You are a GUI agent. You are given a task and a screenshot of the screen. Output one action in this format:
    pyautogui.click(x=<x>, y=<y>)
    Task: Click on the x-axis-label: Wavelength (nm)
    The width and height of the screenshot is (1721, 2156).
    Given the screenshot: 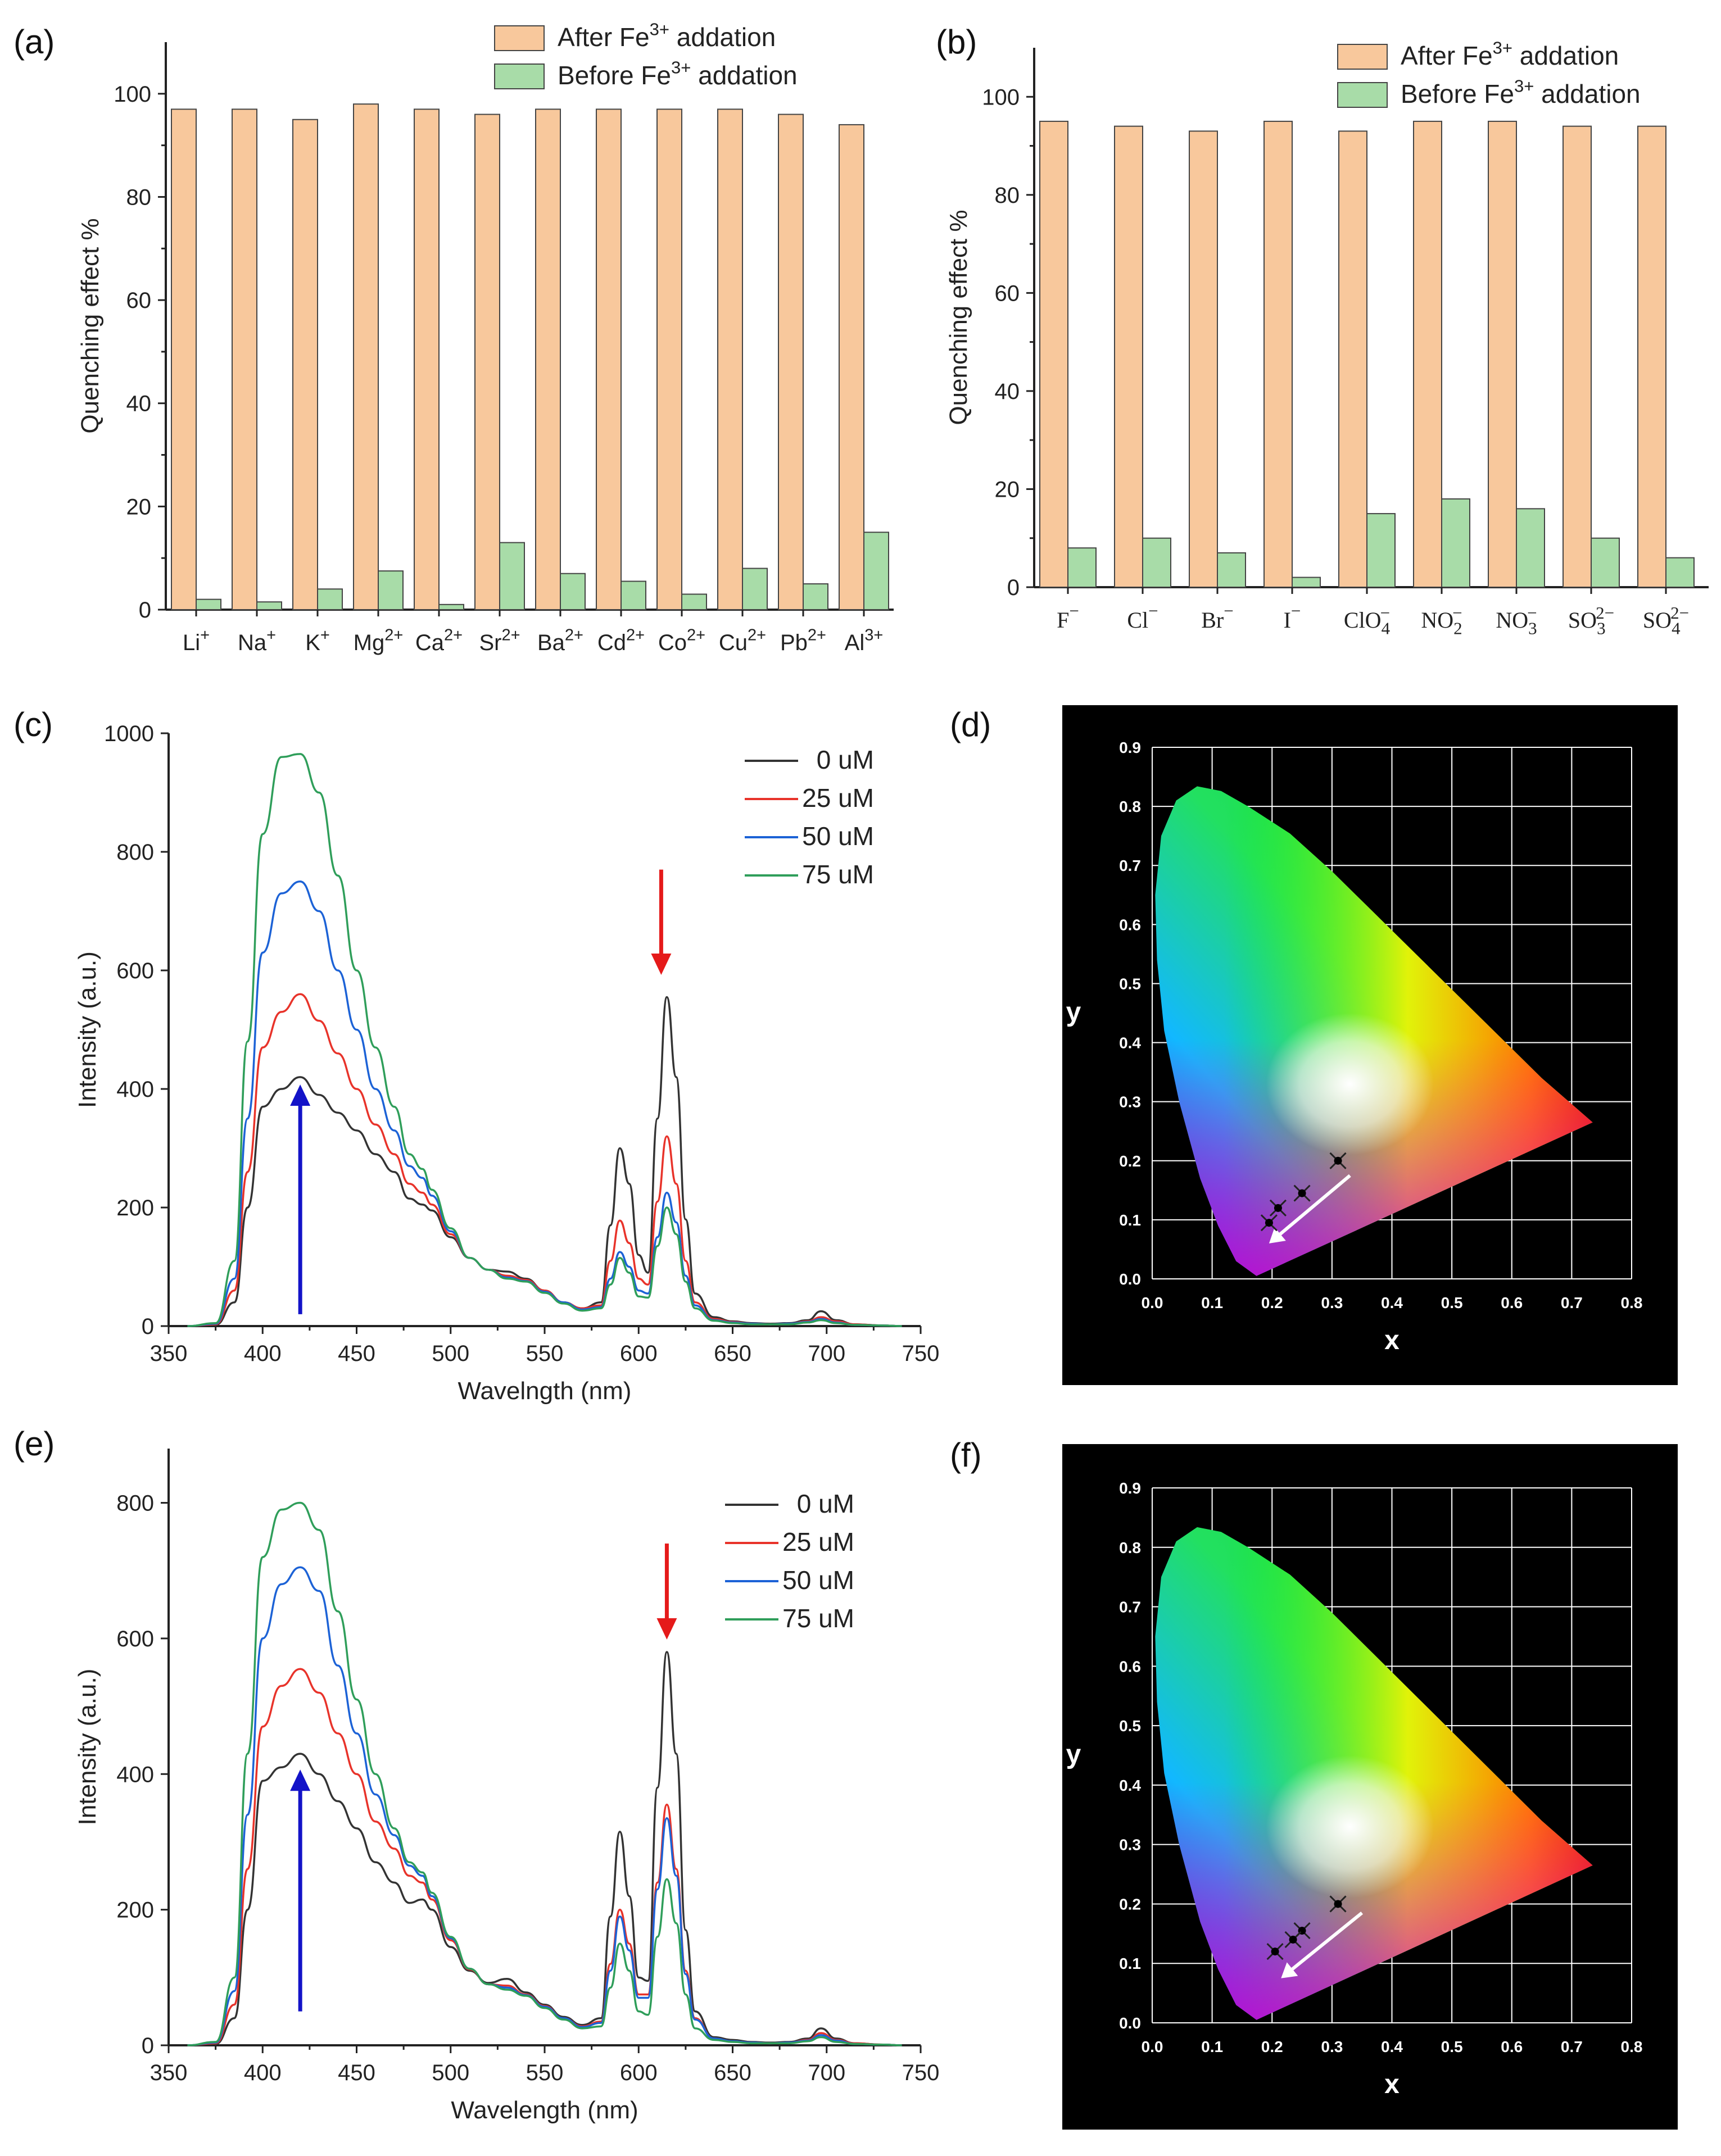 What is the action you would take?
    pyautogui.click(x=544, y=2110)
    